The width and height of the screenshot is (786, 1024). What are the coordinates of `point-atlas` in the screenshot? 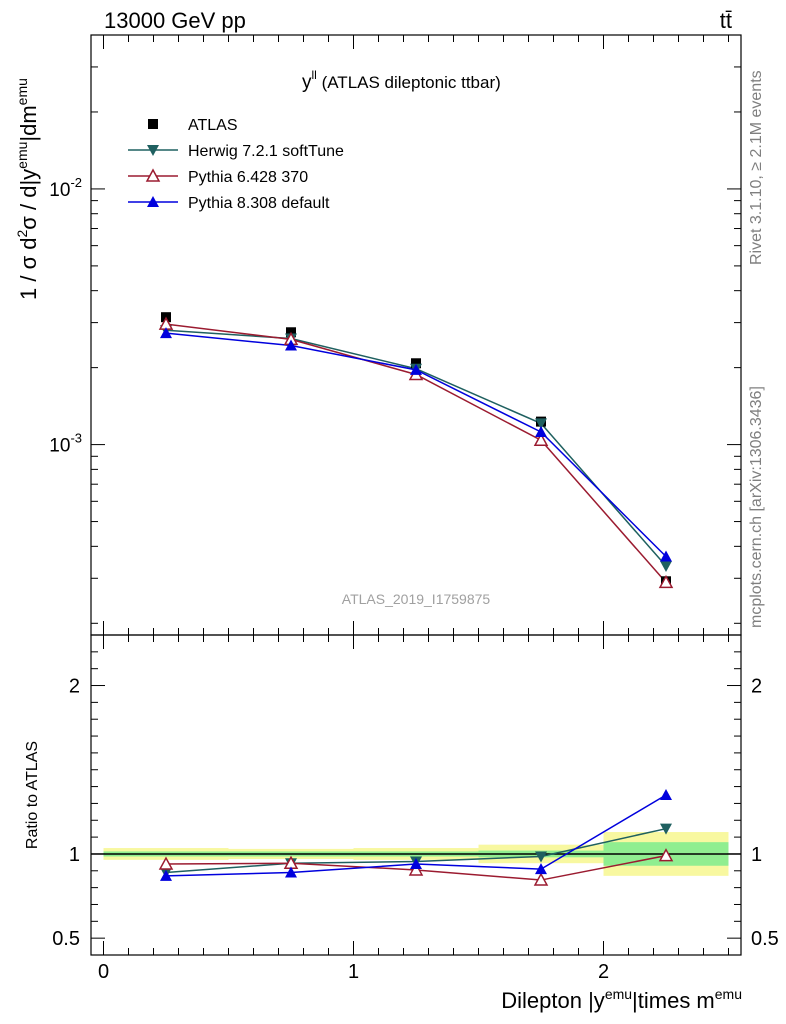 It's located at (416, 363).